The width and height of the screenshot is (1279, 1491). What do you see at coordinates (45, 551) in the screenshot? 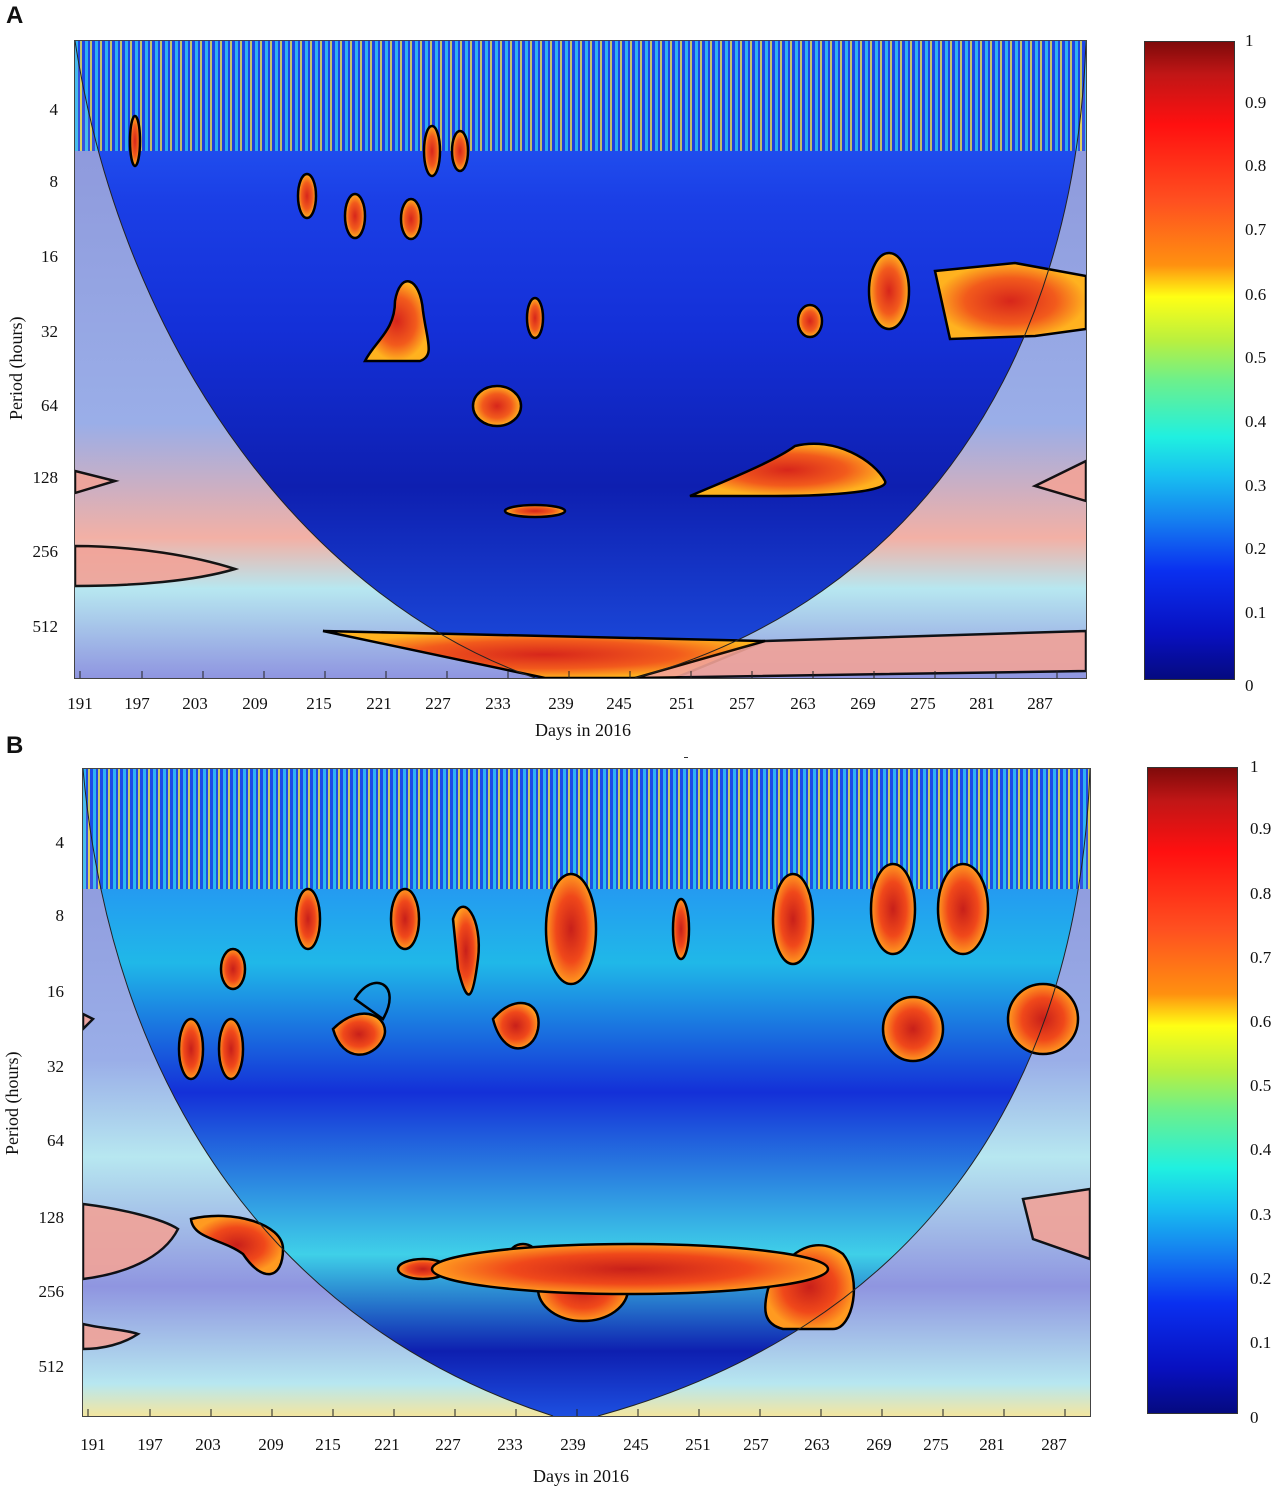
I see `ytick-a-256: 256` at bounding box center [45, 551].